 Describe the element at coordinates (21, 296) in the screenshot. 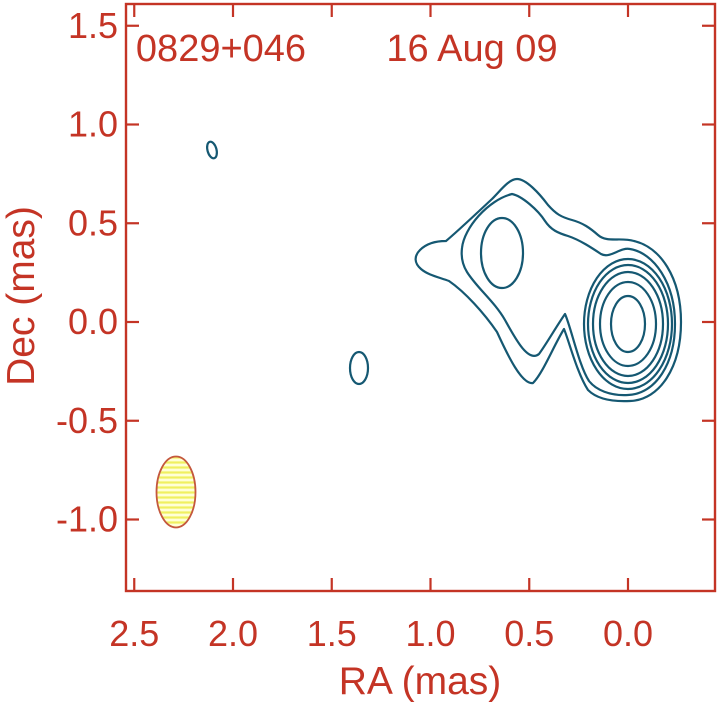

I see `y-axis-title: Dec (mas)` at that location.